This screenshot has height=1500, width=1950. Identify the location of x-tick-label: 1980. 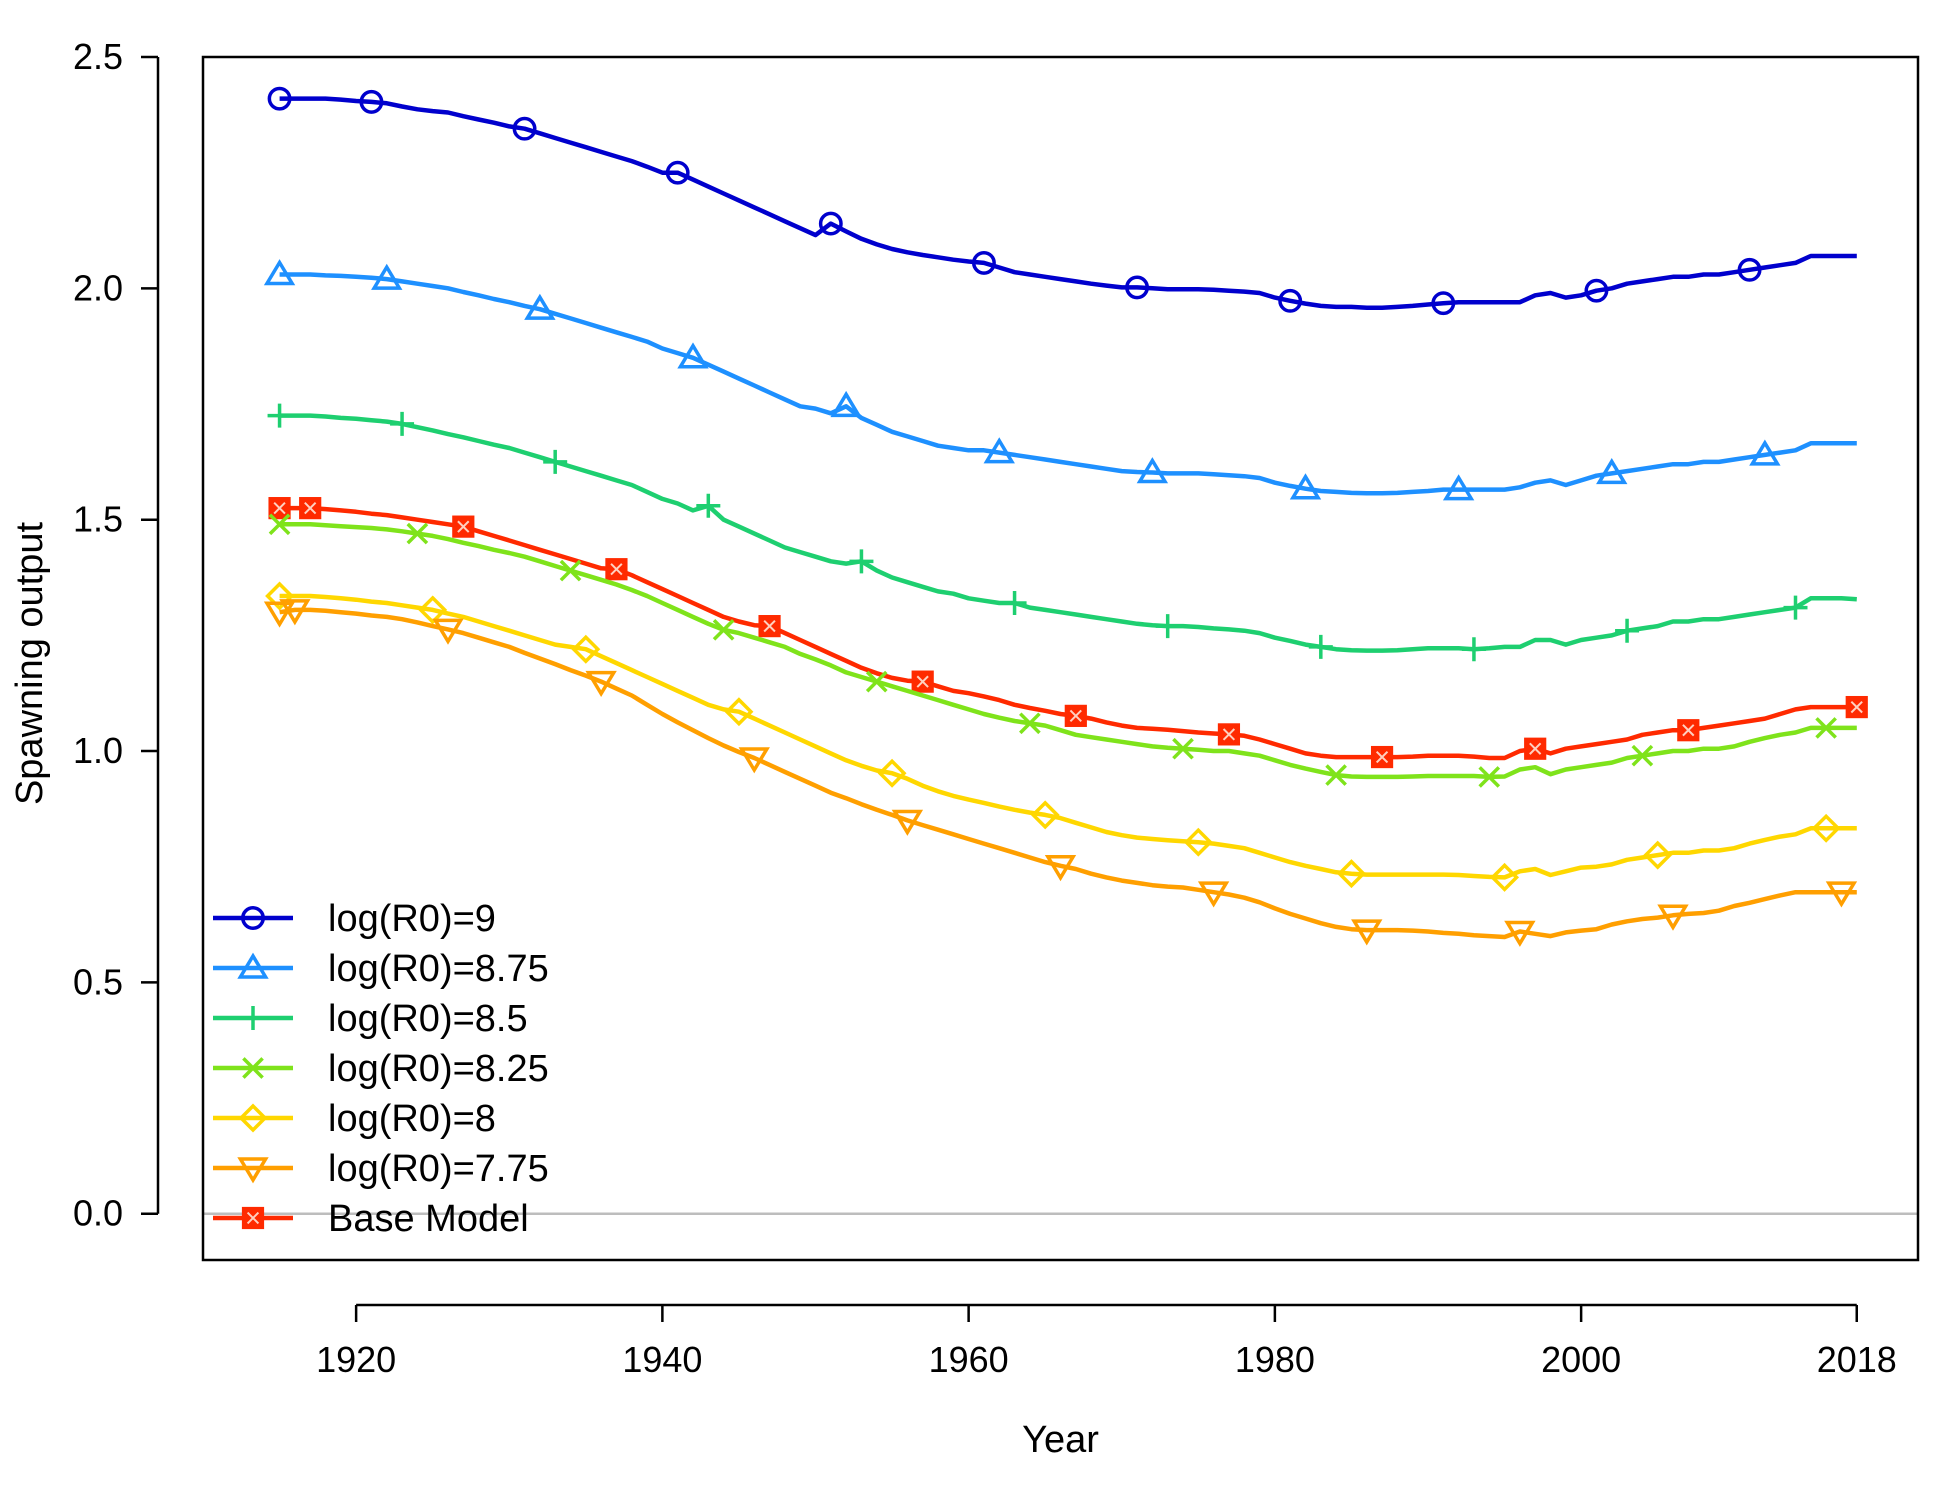
(1275, 1359).